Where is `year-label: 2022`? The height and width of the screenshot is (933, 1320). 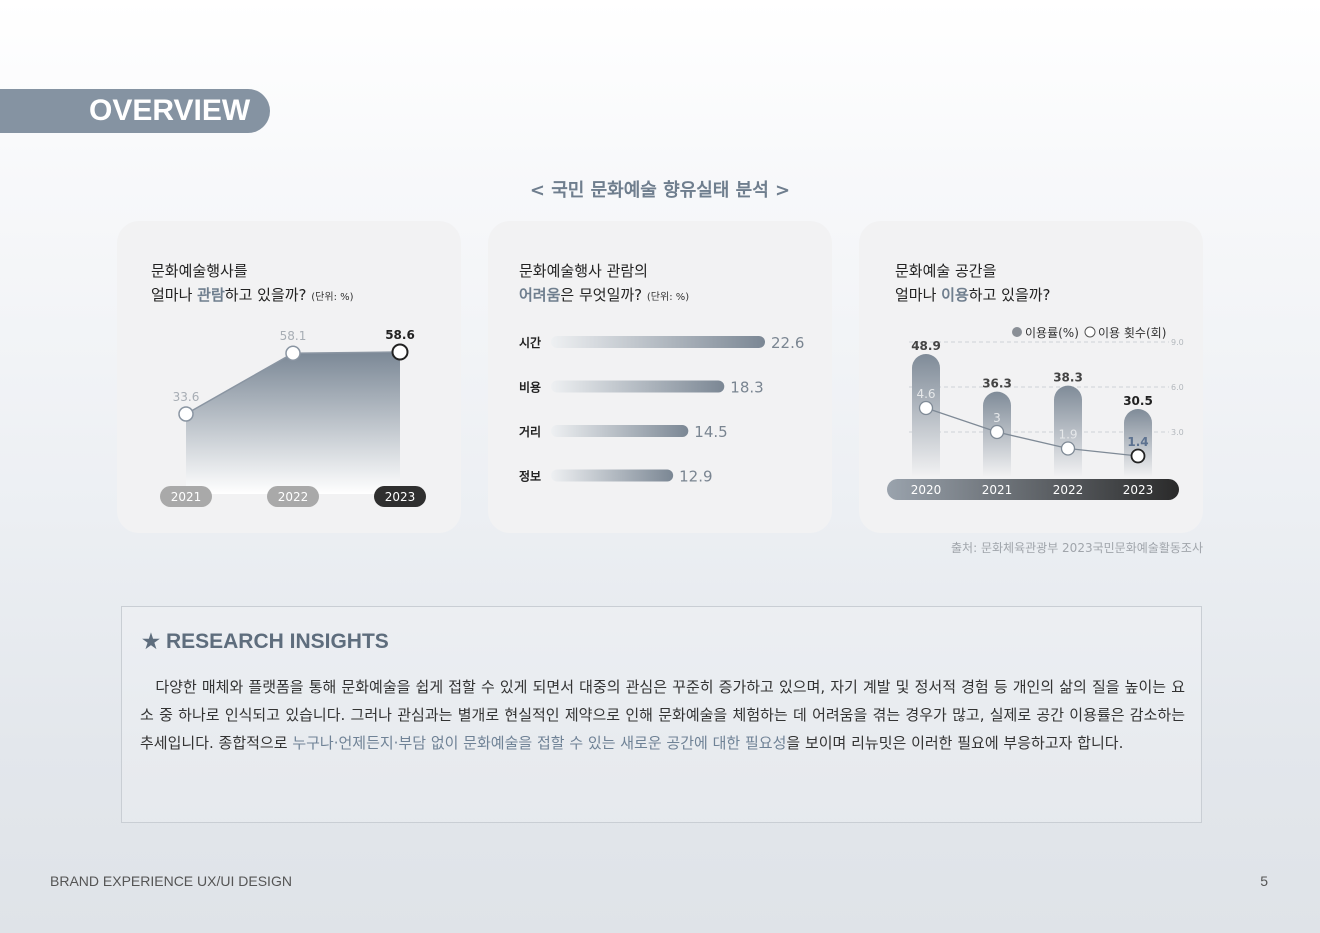 year-label: 2022 is located at coordinates (1068, 490).